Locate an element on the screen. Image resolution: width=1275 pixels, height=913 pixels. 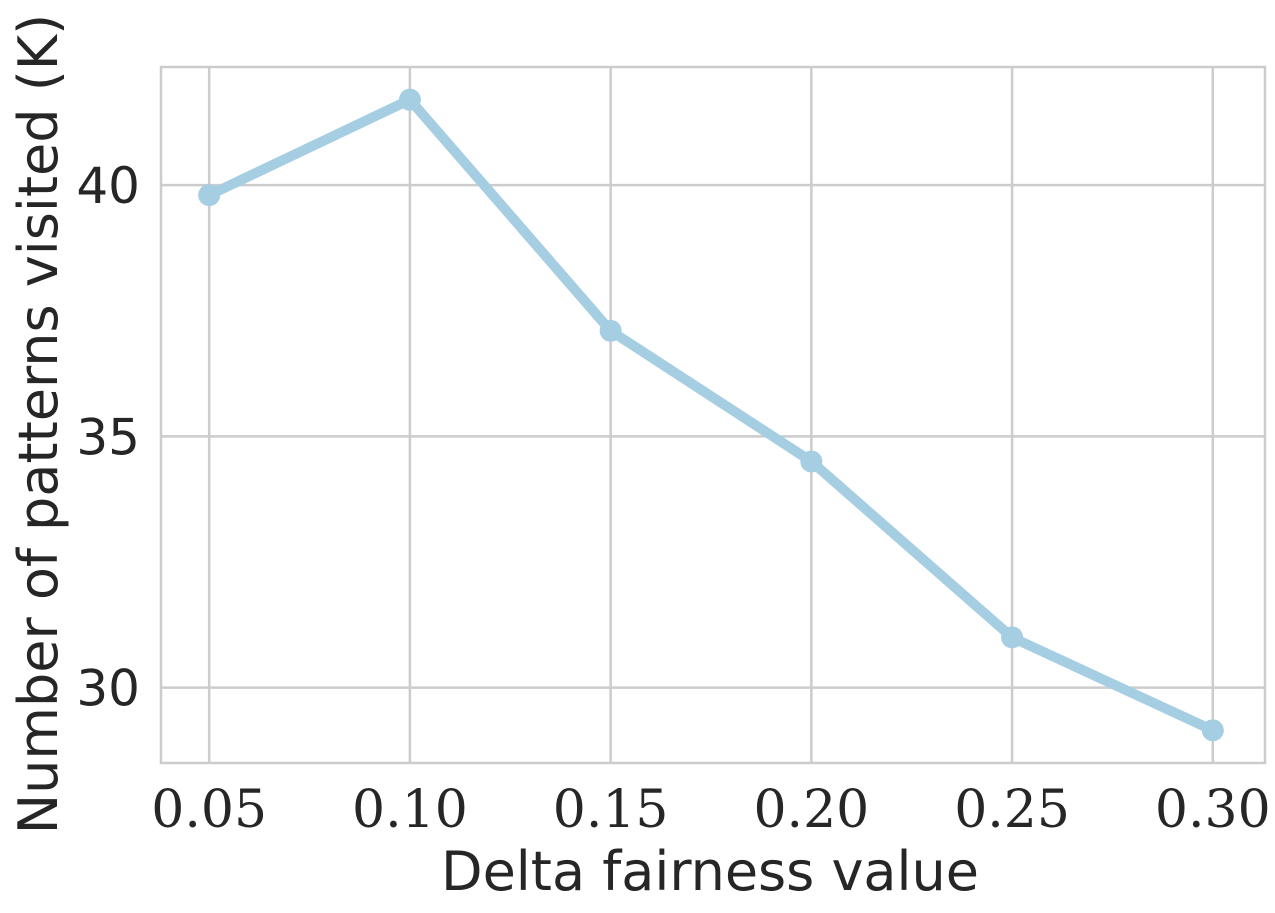
y-tick-label: 30 is located at coordinates (108, 689).